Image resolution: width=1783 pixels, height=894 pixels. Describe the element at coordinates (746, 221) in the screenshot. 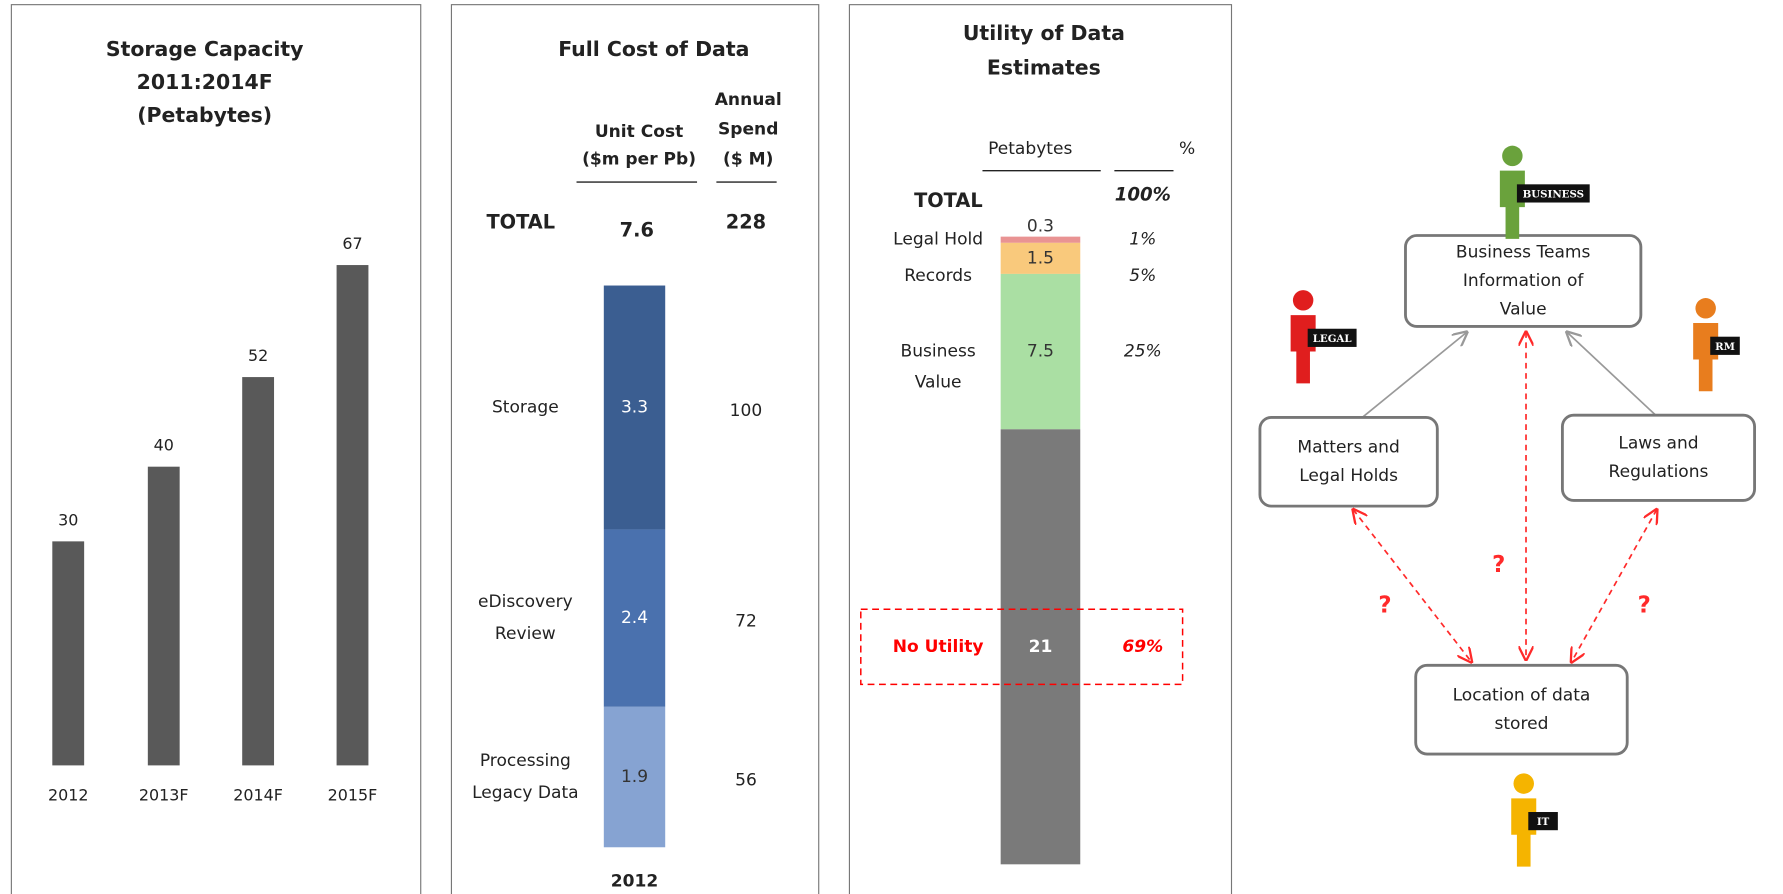

I see `total-spend: 228` at that location.